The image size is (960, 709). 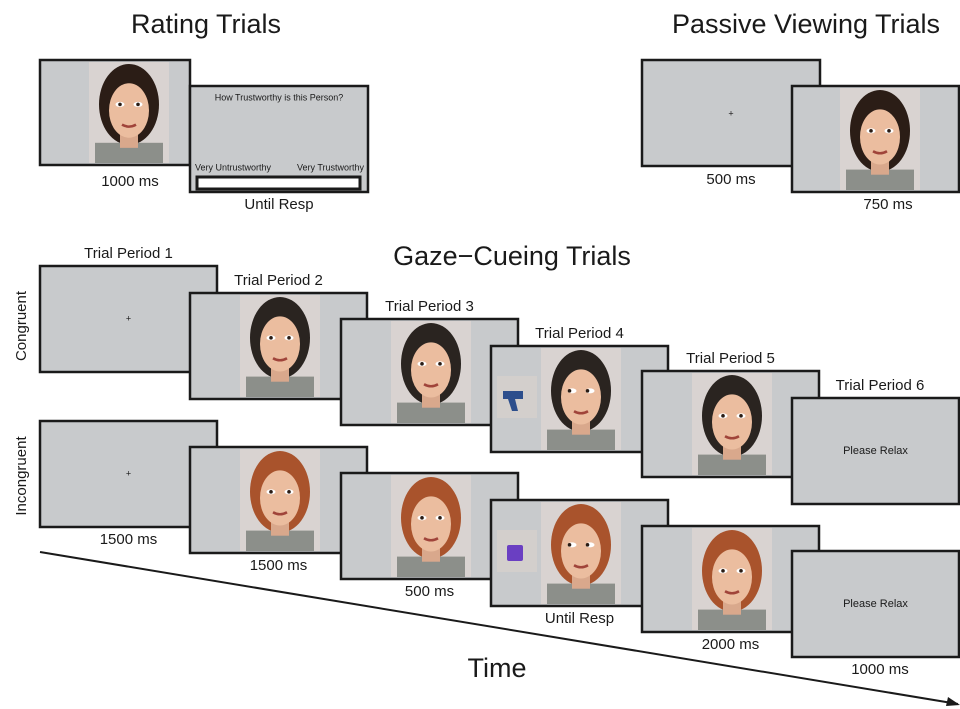 I want to click on target-mug, so click(x=515, y=553).